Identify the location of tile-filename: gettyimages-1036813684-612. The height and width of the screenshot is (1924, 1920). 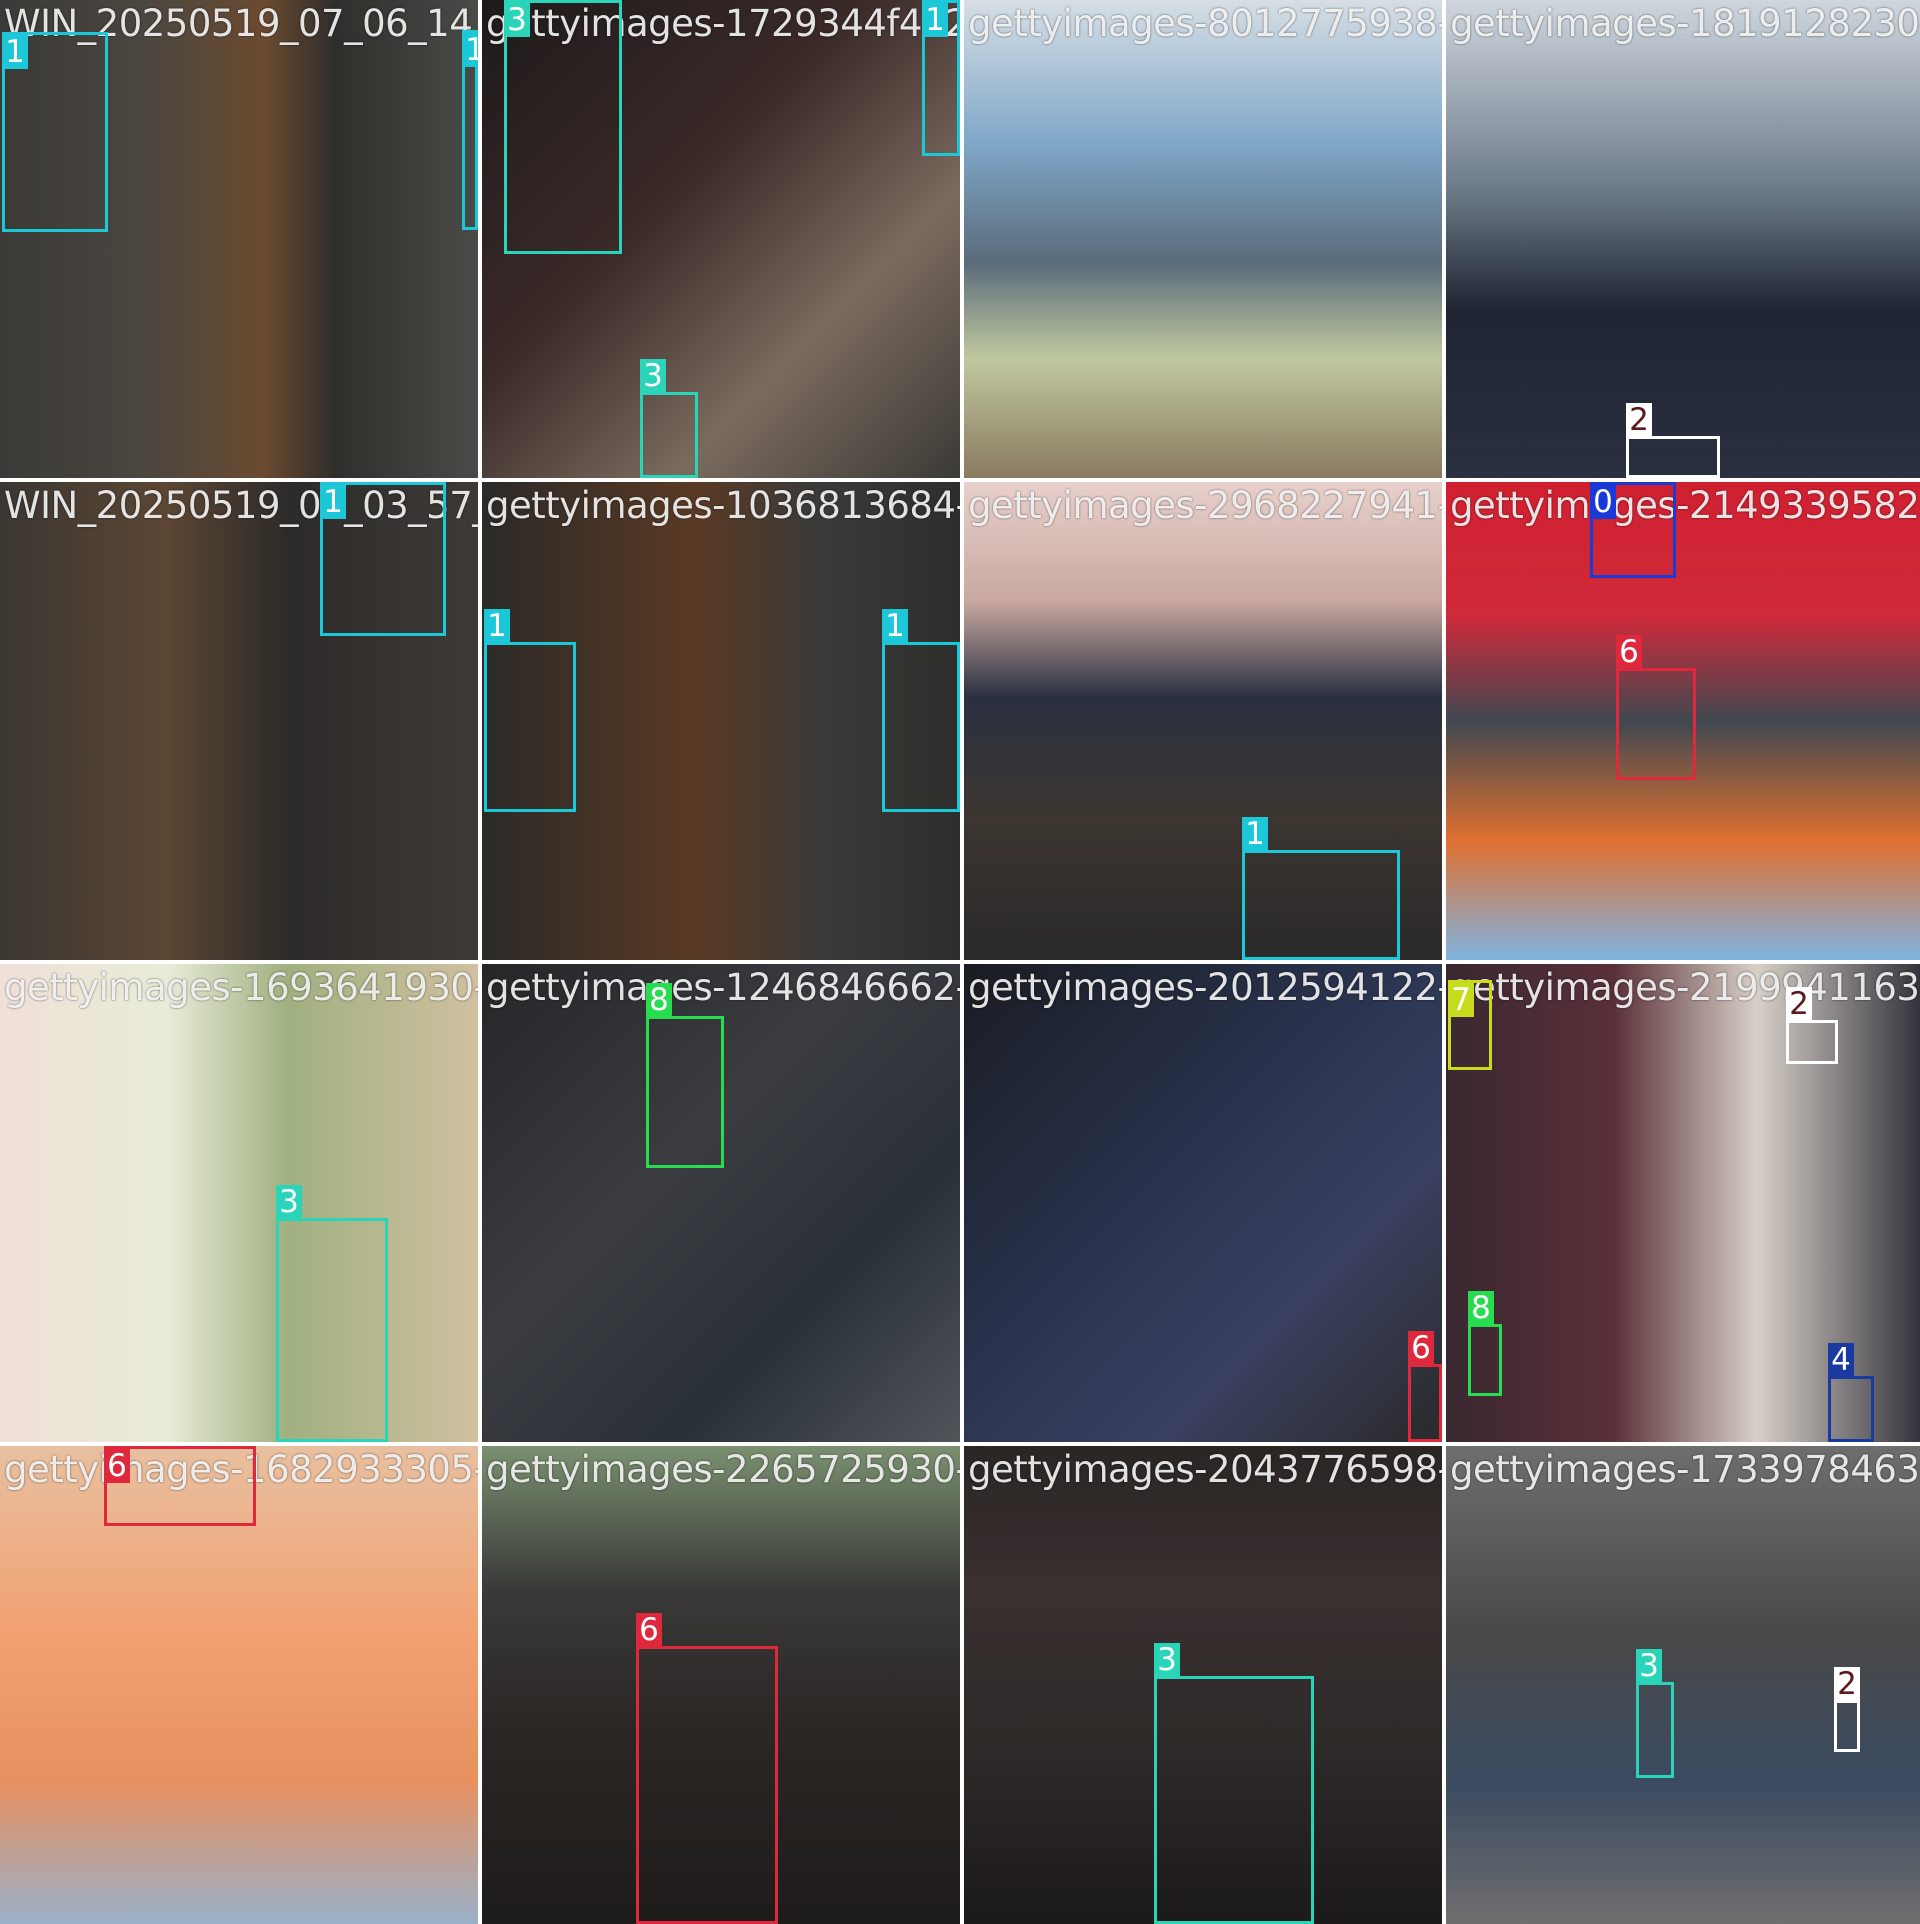
(723, 505).